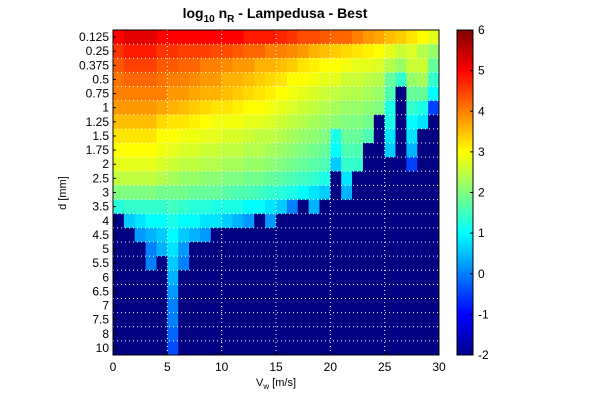 The image size is (600, 400). Describe the element at coordinates (105, 277) in the screenshot. I see `y-tick-label: 6` at that location.